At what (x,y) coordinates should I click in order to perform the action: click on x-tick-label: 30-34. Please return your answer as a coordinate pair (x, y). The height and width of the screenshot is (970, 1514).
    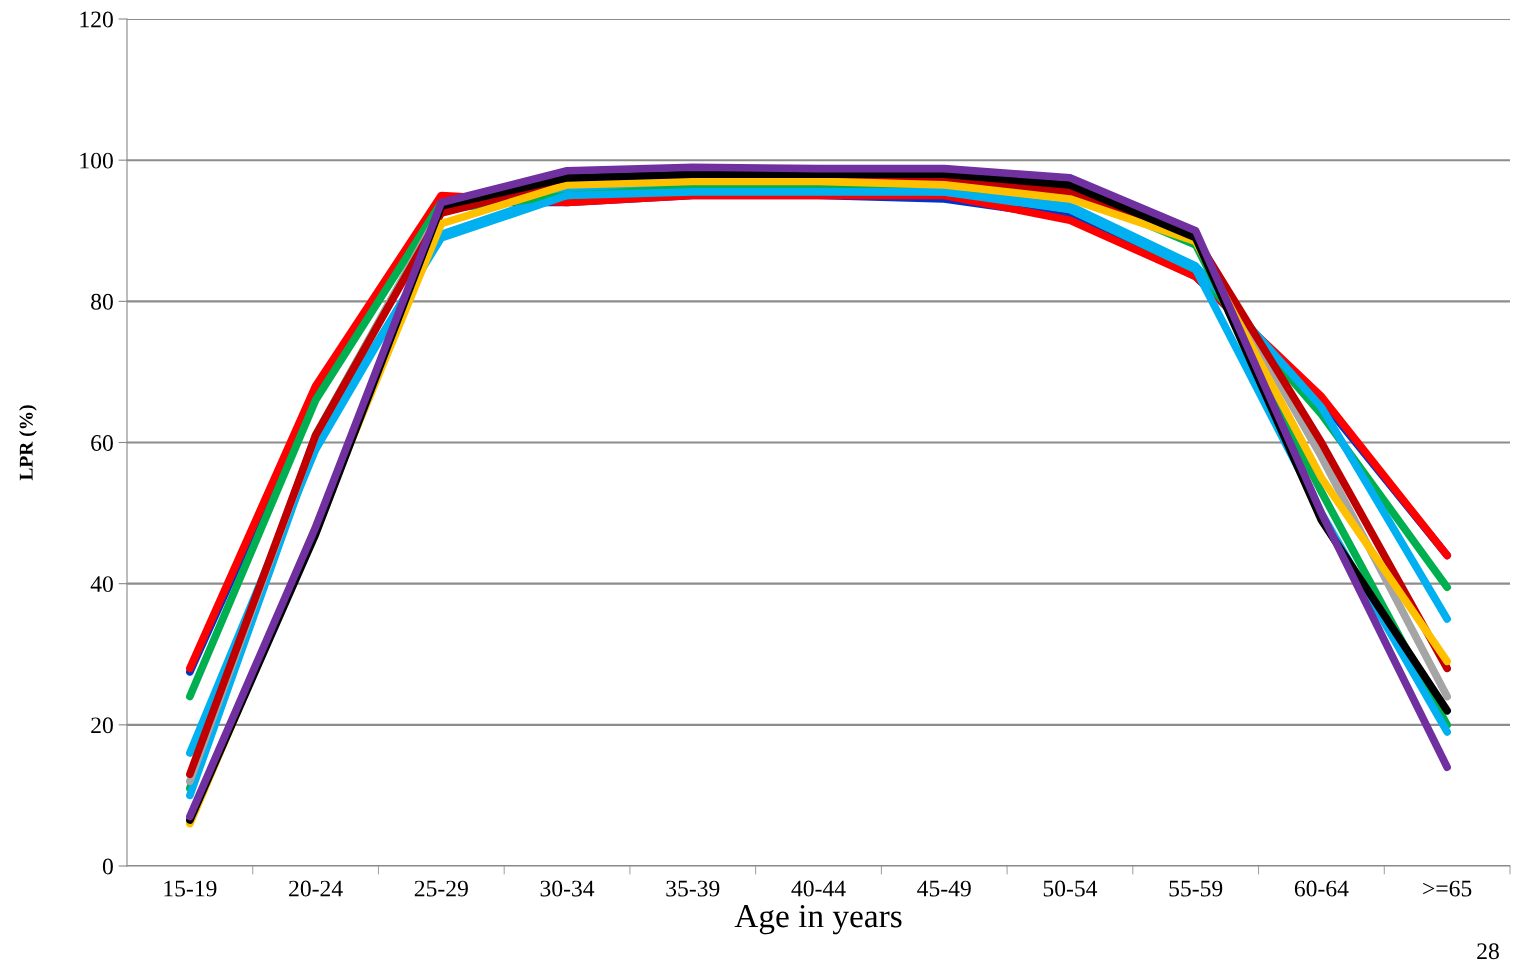
    Looking at the image, I should click on (567, 888).